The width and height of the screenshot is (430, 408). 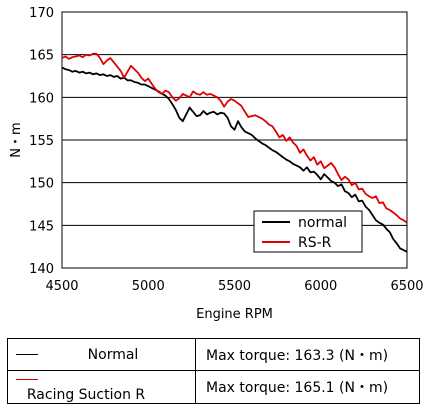 I want to click on legend-box, so click(x=308, y=231).